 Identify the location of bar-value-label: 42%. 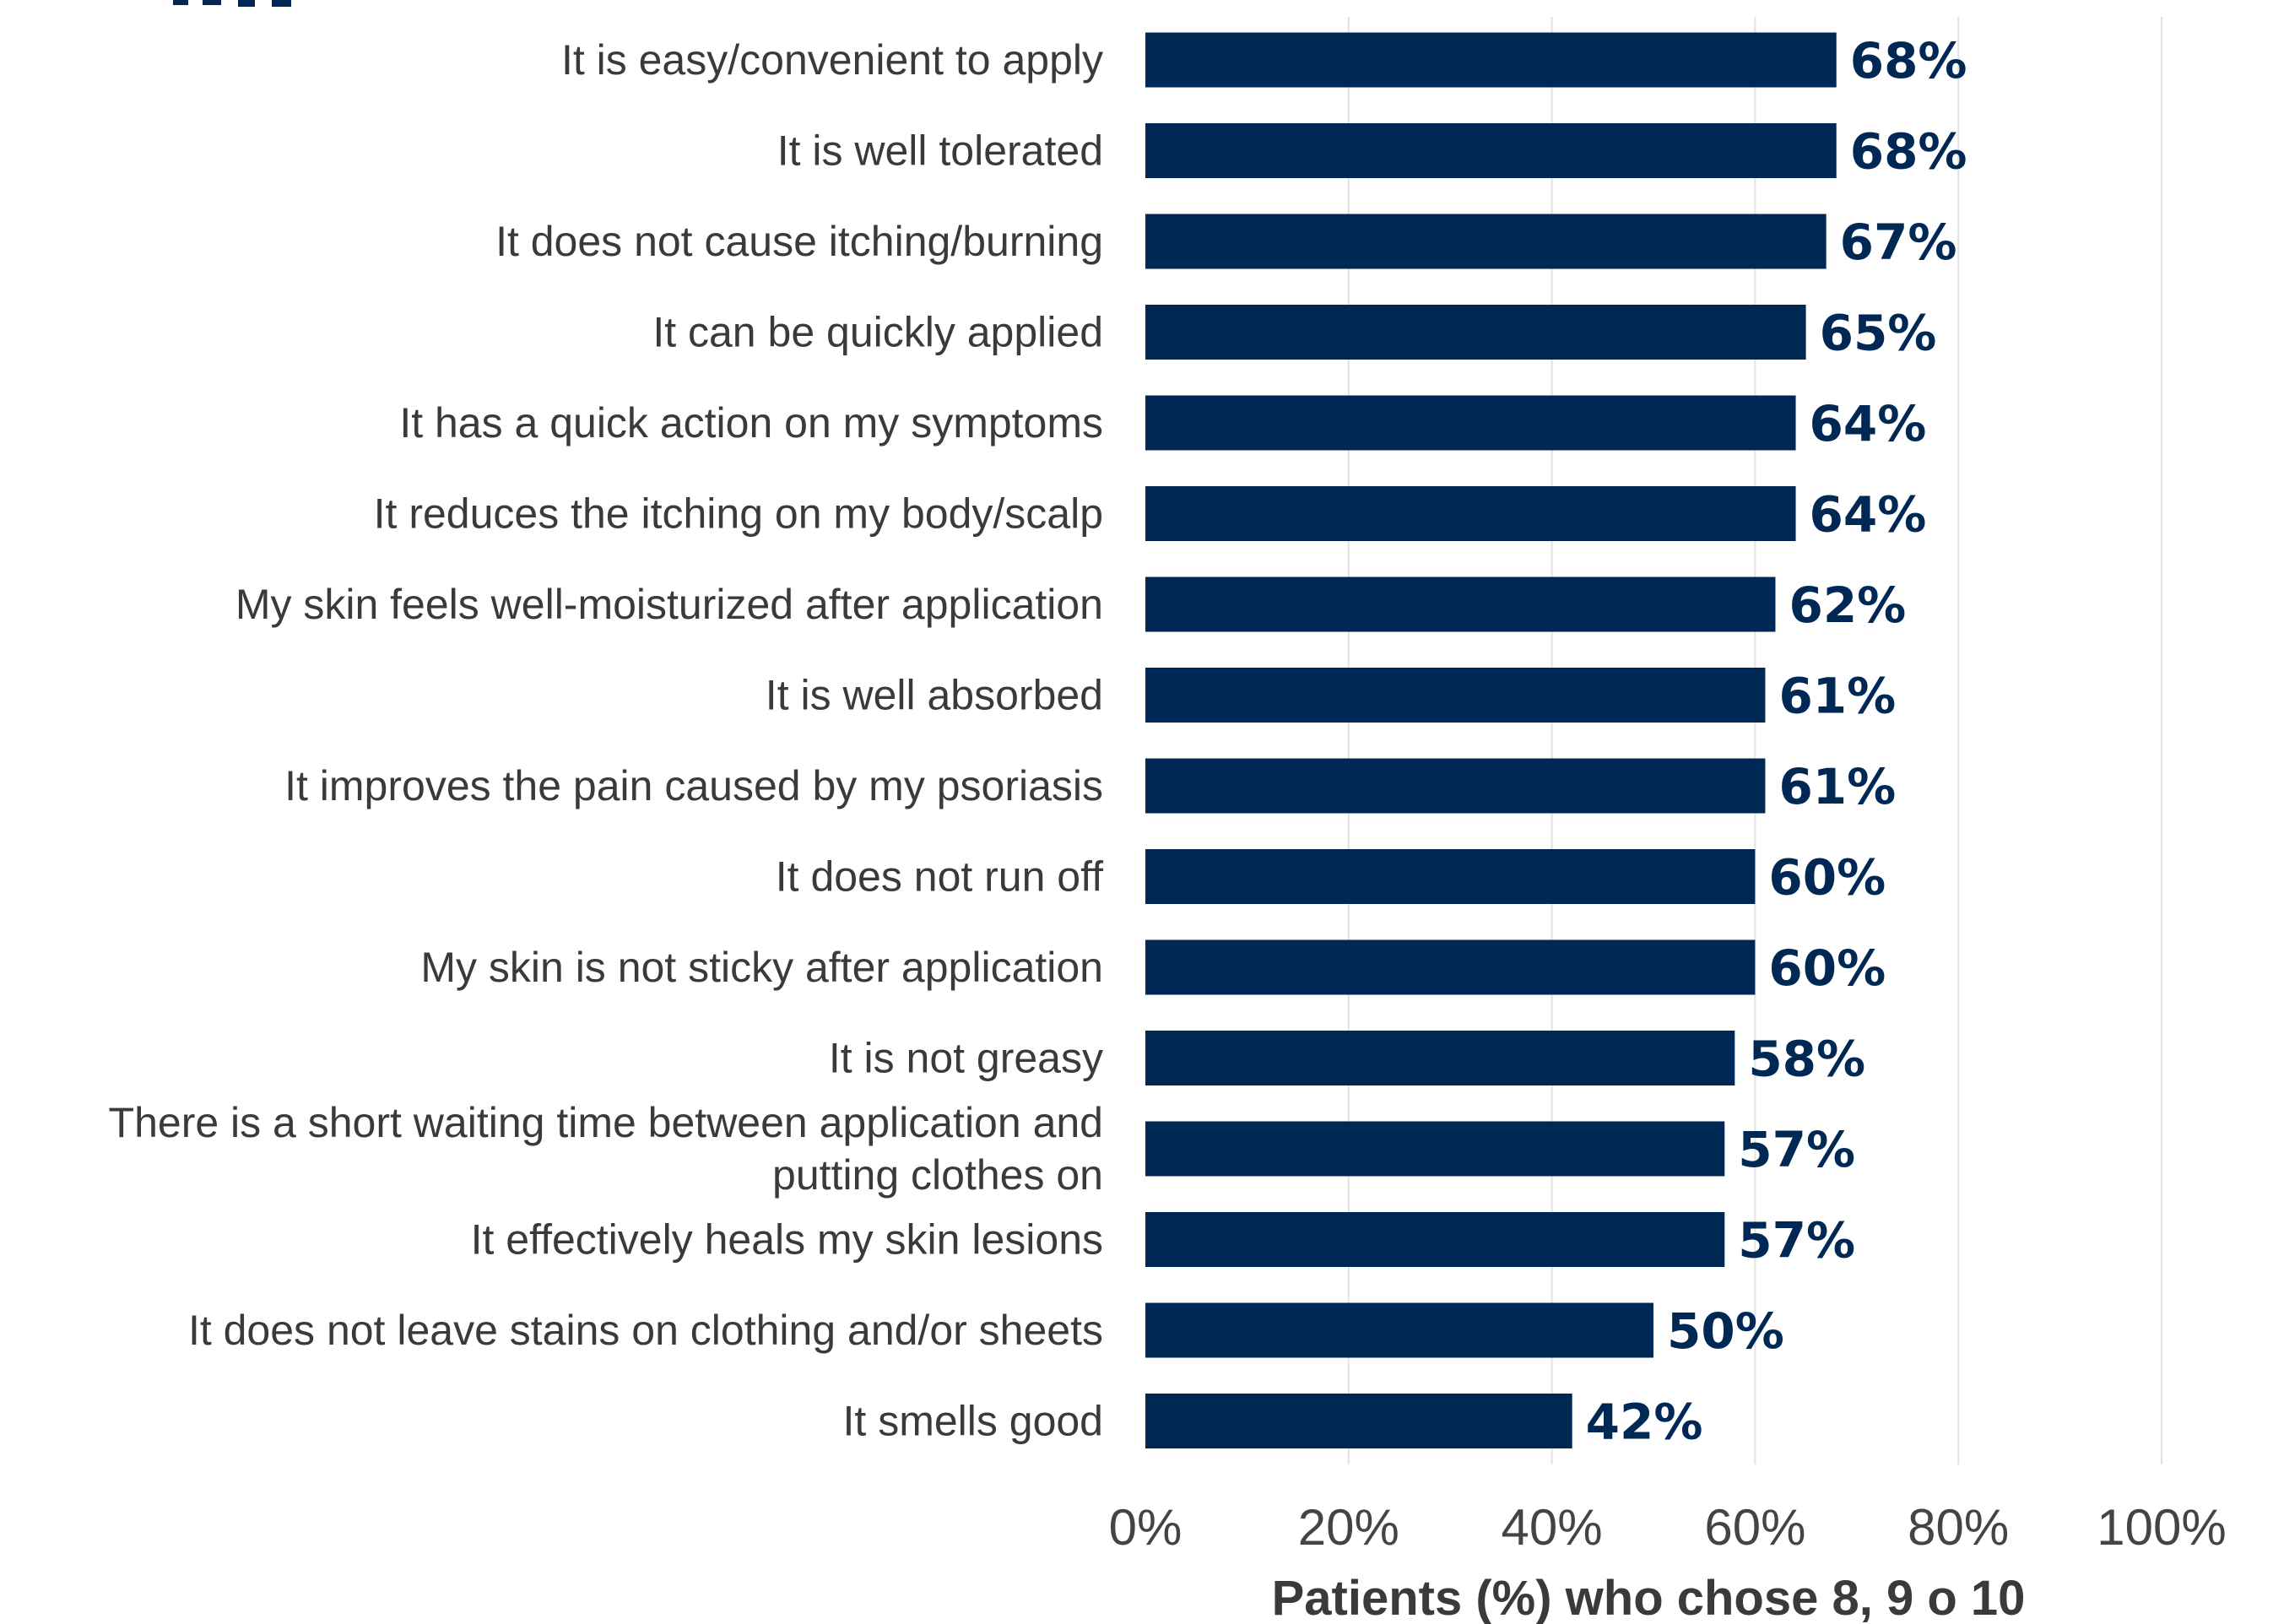
(1644, 1422).